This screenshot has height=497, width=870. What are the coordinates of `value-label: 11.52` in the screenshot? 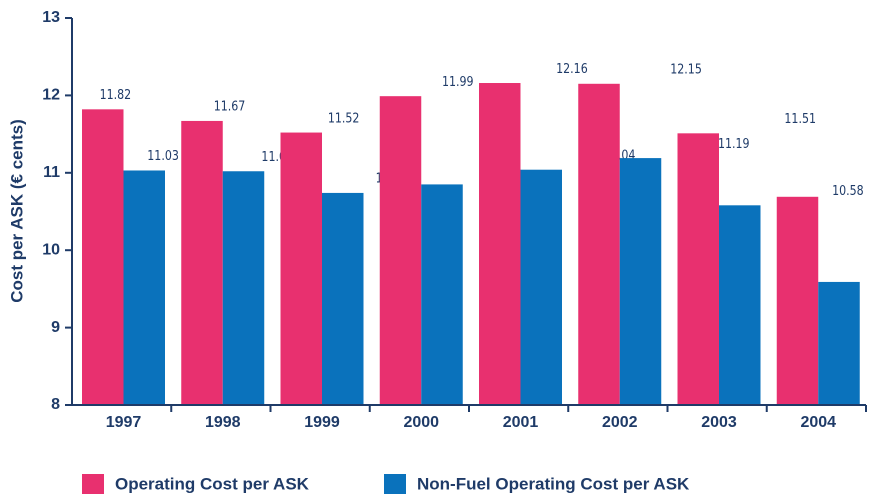 It's located at (344, 117).